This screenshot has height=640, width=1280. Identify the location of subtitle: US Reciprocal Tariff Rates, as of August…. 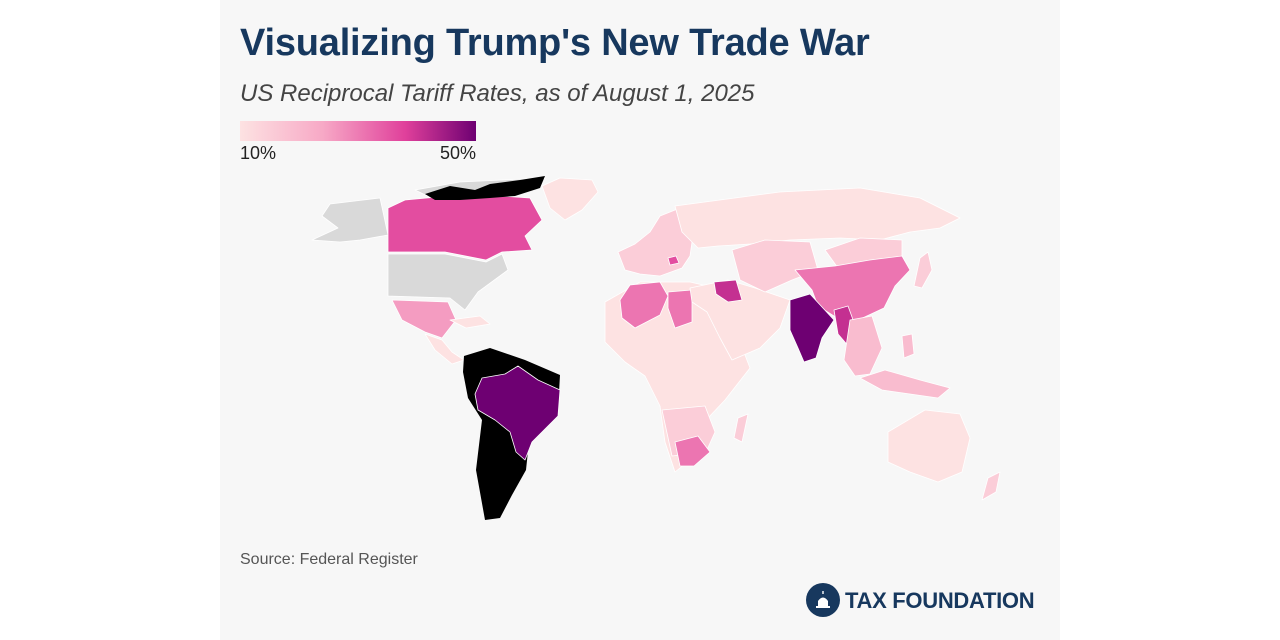
(497, 93).